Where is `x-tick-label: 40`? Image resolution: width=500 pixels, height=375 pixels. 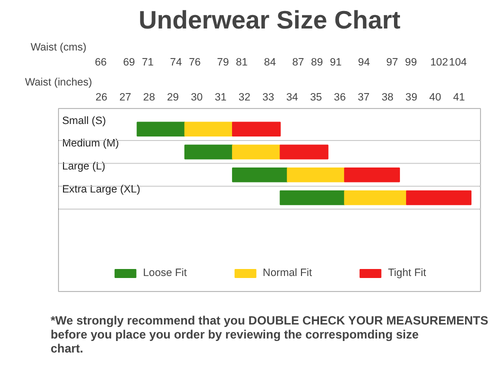
x-tick-label: 40 is located at coordinates (435, 98).